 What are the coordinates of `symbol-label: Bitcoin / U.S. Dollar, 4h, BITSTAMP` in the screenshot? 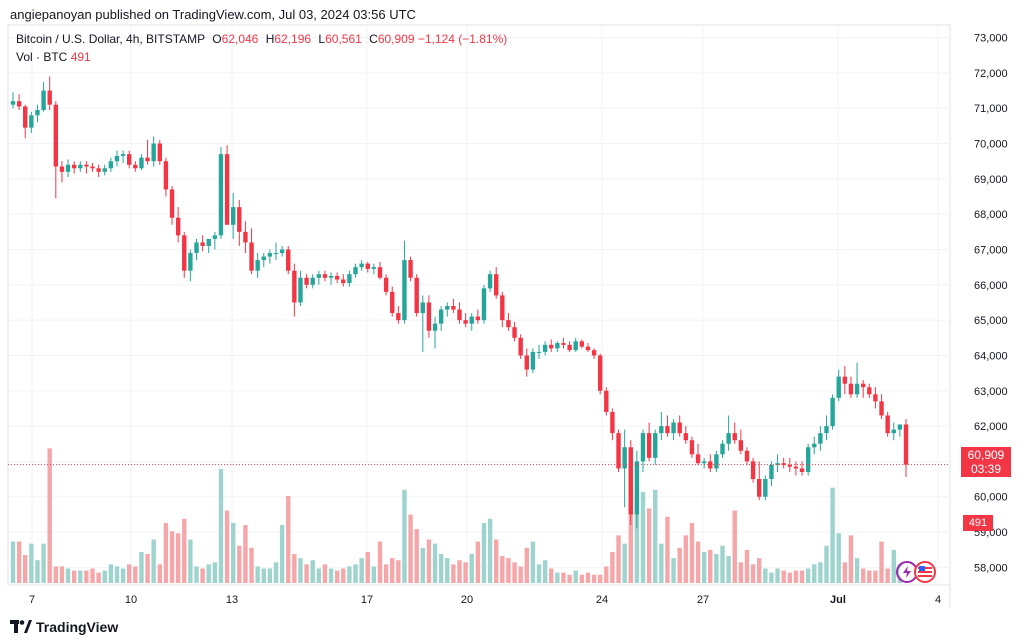 It's located at (110, 39).